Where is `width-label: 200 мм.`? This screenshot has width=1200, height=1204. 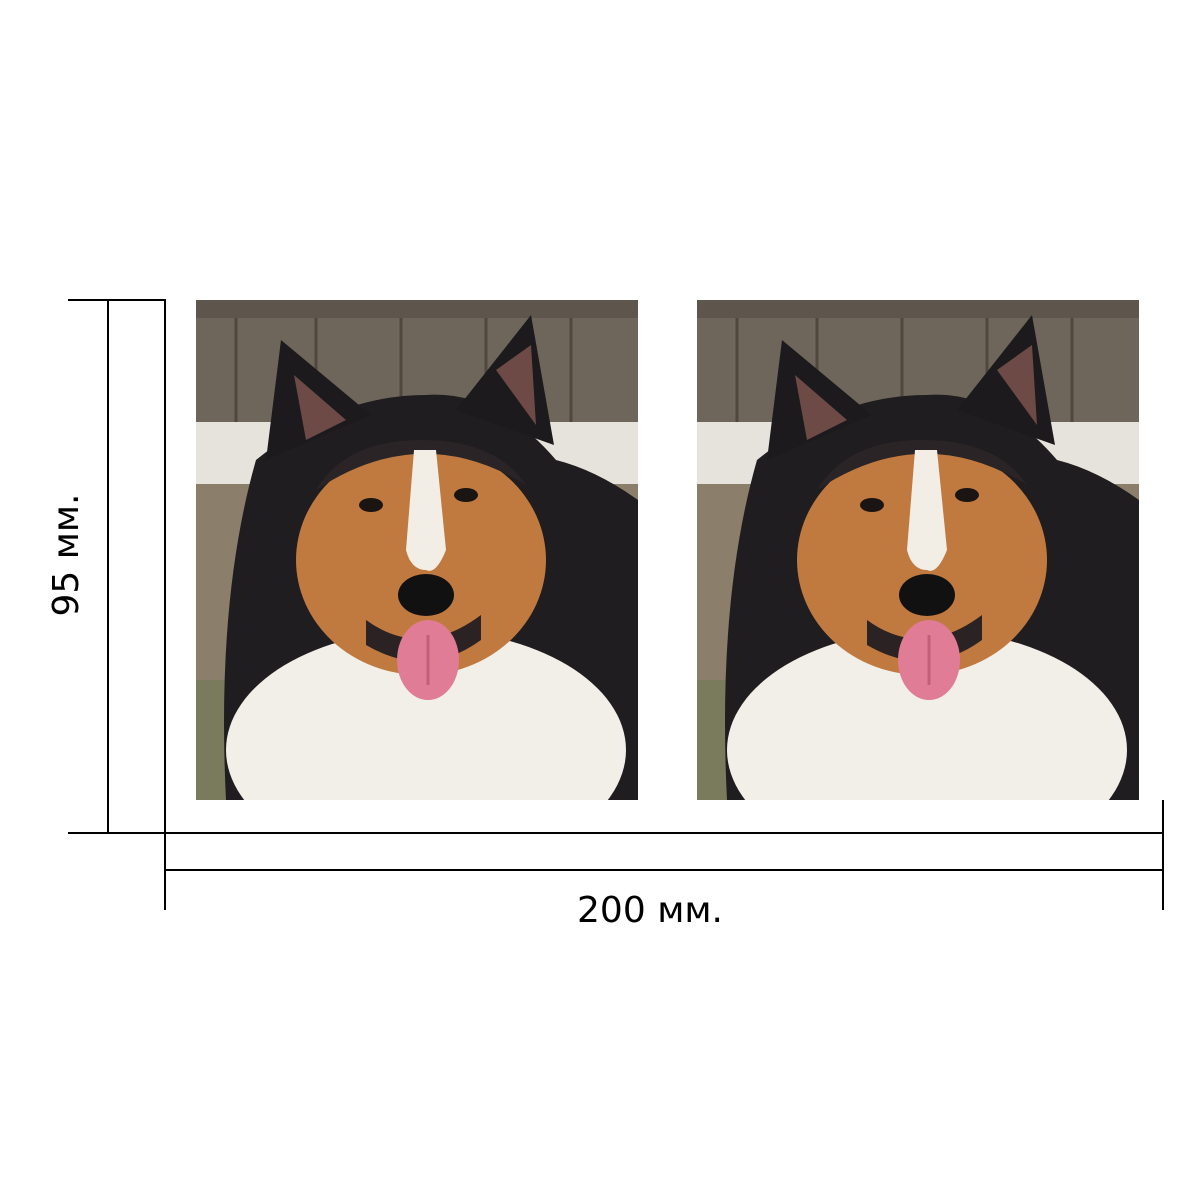
width-label: 200 мм. is located at coordinates (650, 910).